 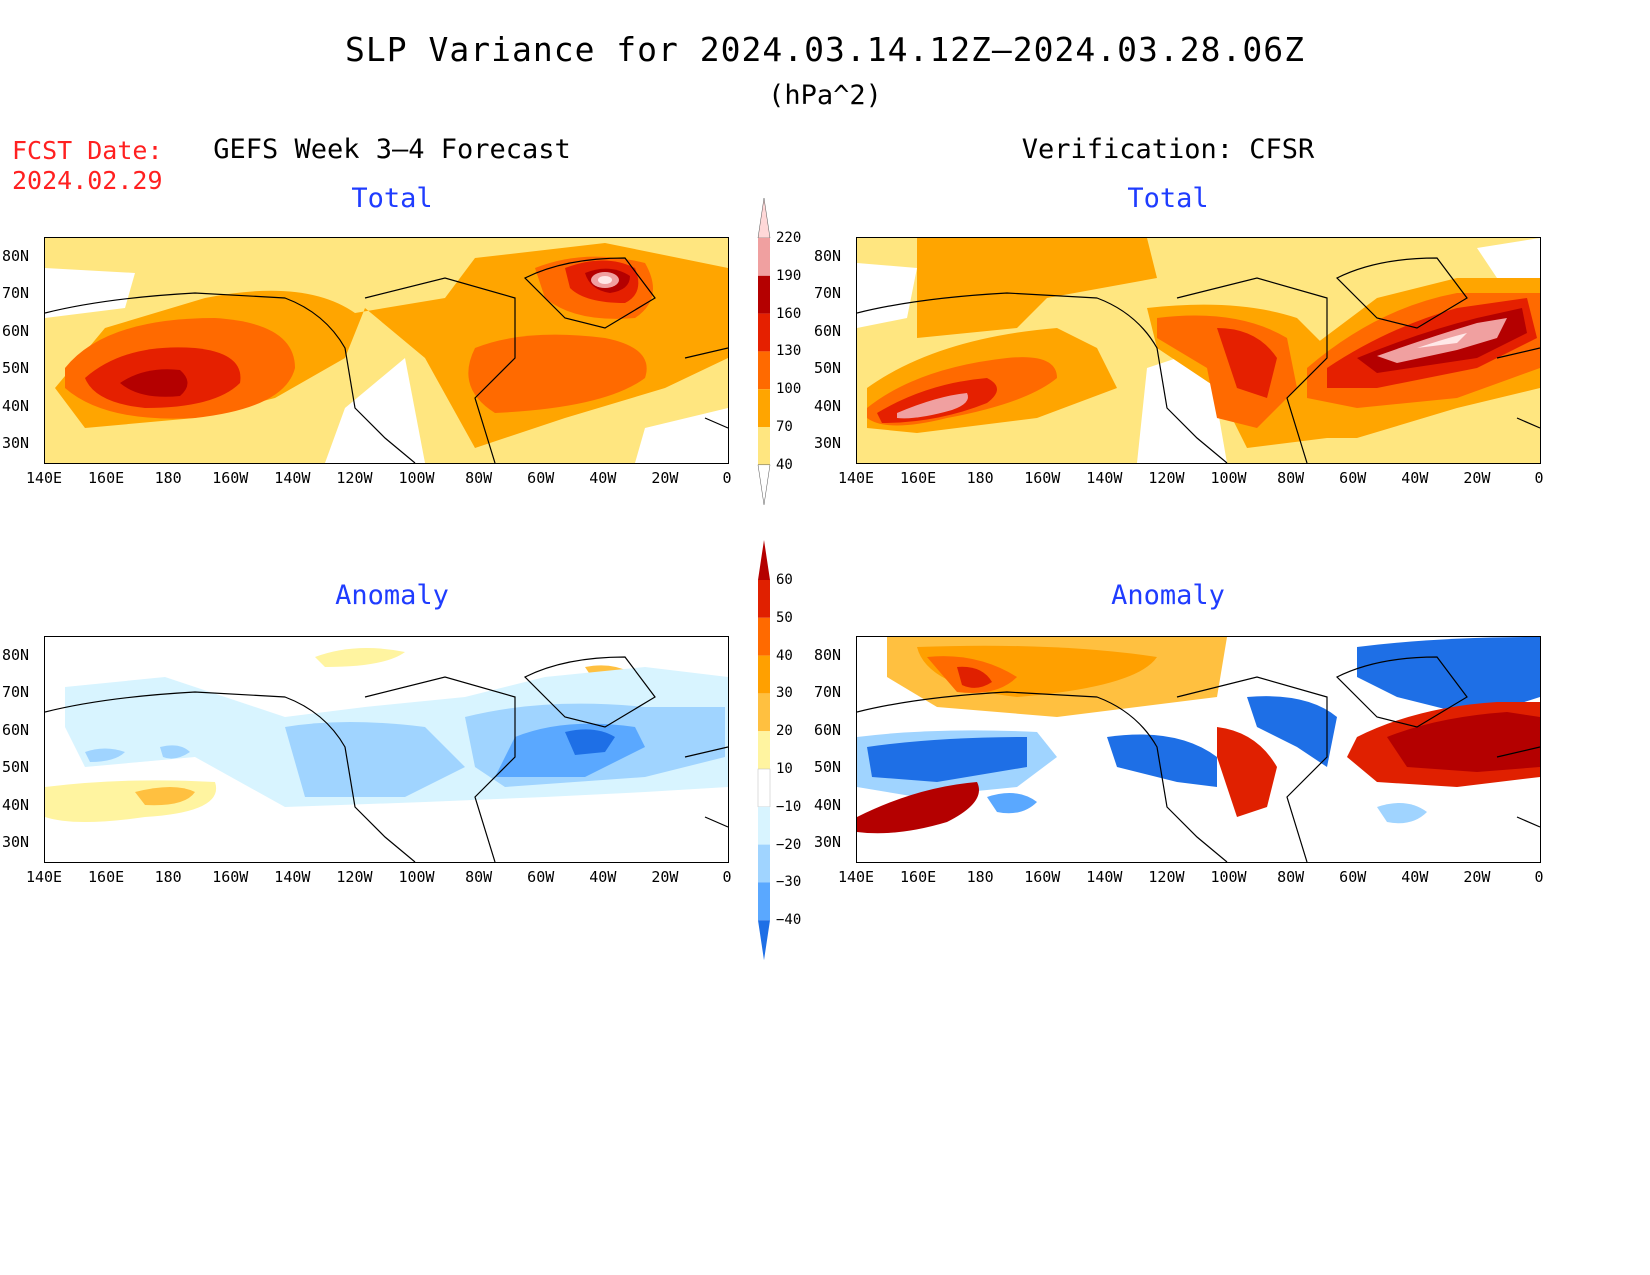 What do you see at coordinates (87, 150) in the screenshot?
I see `forecast-date-label: FCST Date:` at bounding box center [87, 150].